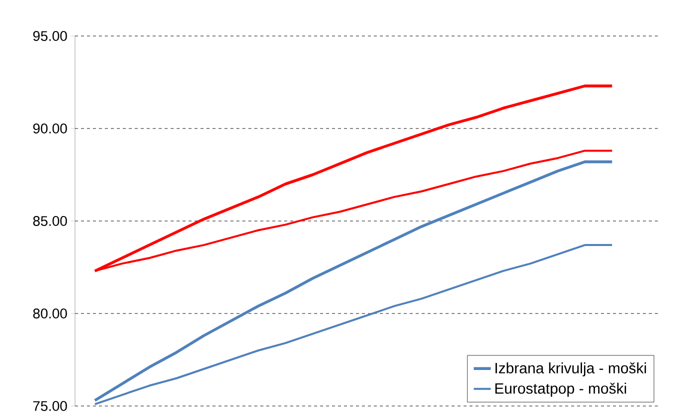  I want to click on y-tick-label: 75.00, so click(50, 406).